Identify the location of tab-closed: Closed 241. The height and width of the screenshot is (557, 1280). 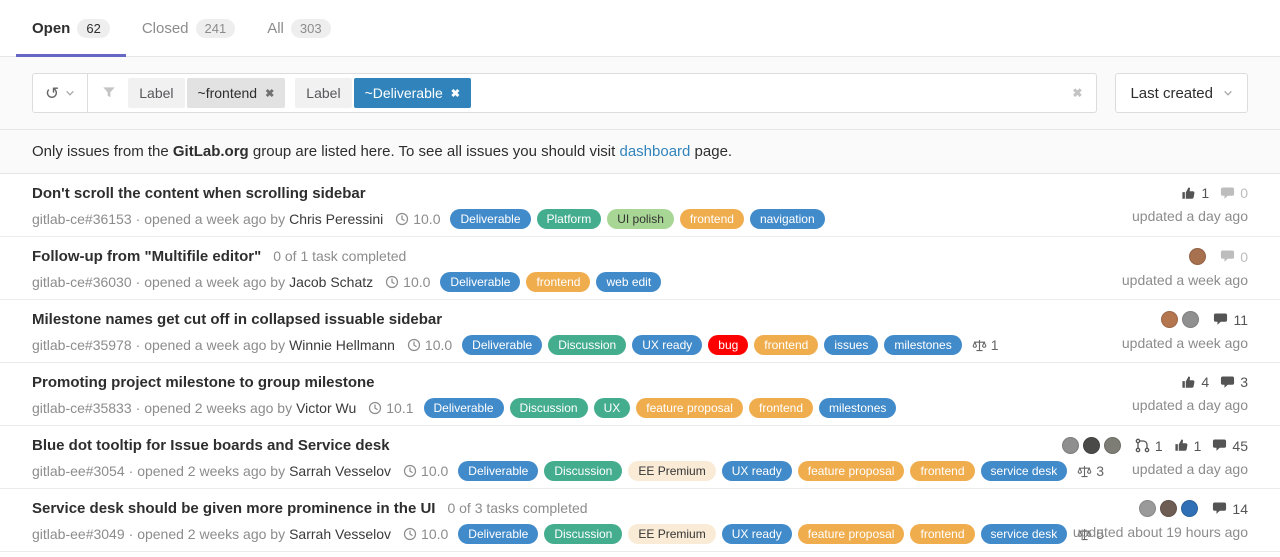
(188, 28).